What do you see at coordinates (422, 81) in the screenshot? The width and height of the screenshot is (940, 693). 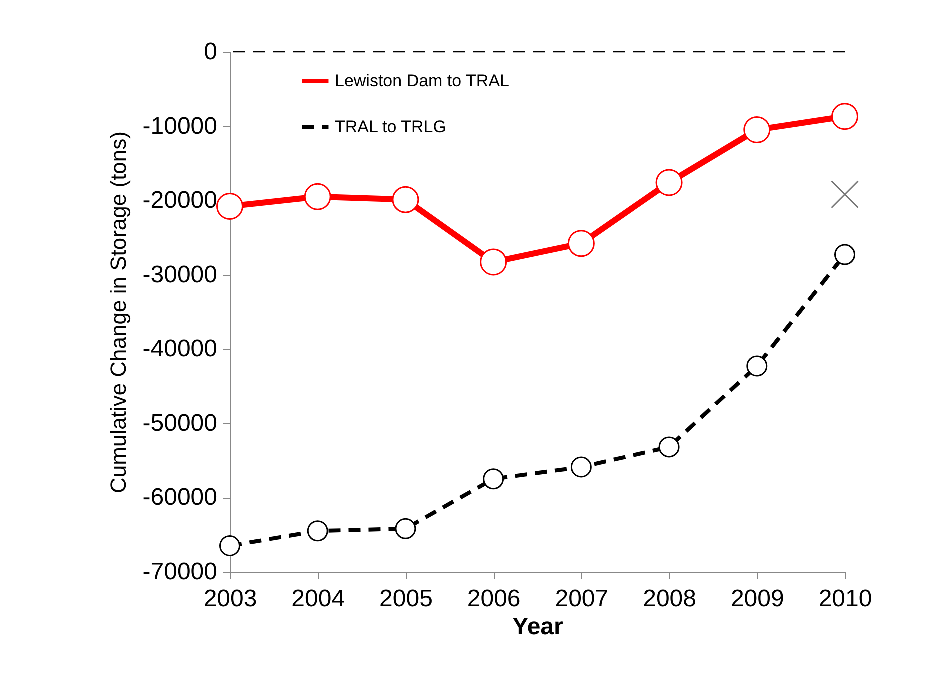 I see `legend-label: Lewiston Dam to TRAL` at bounding box center [422, 81].